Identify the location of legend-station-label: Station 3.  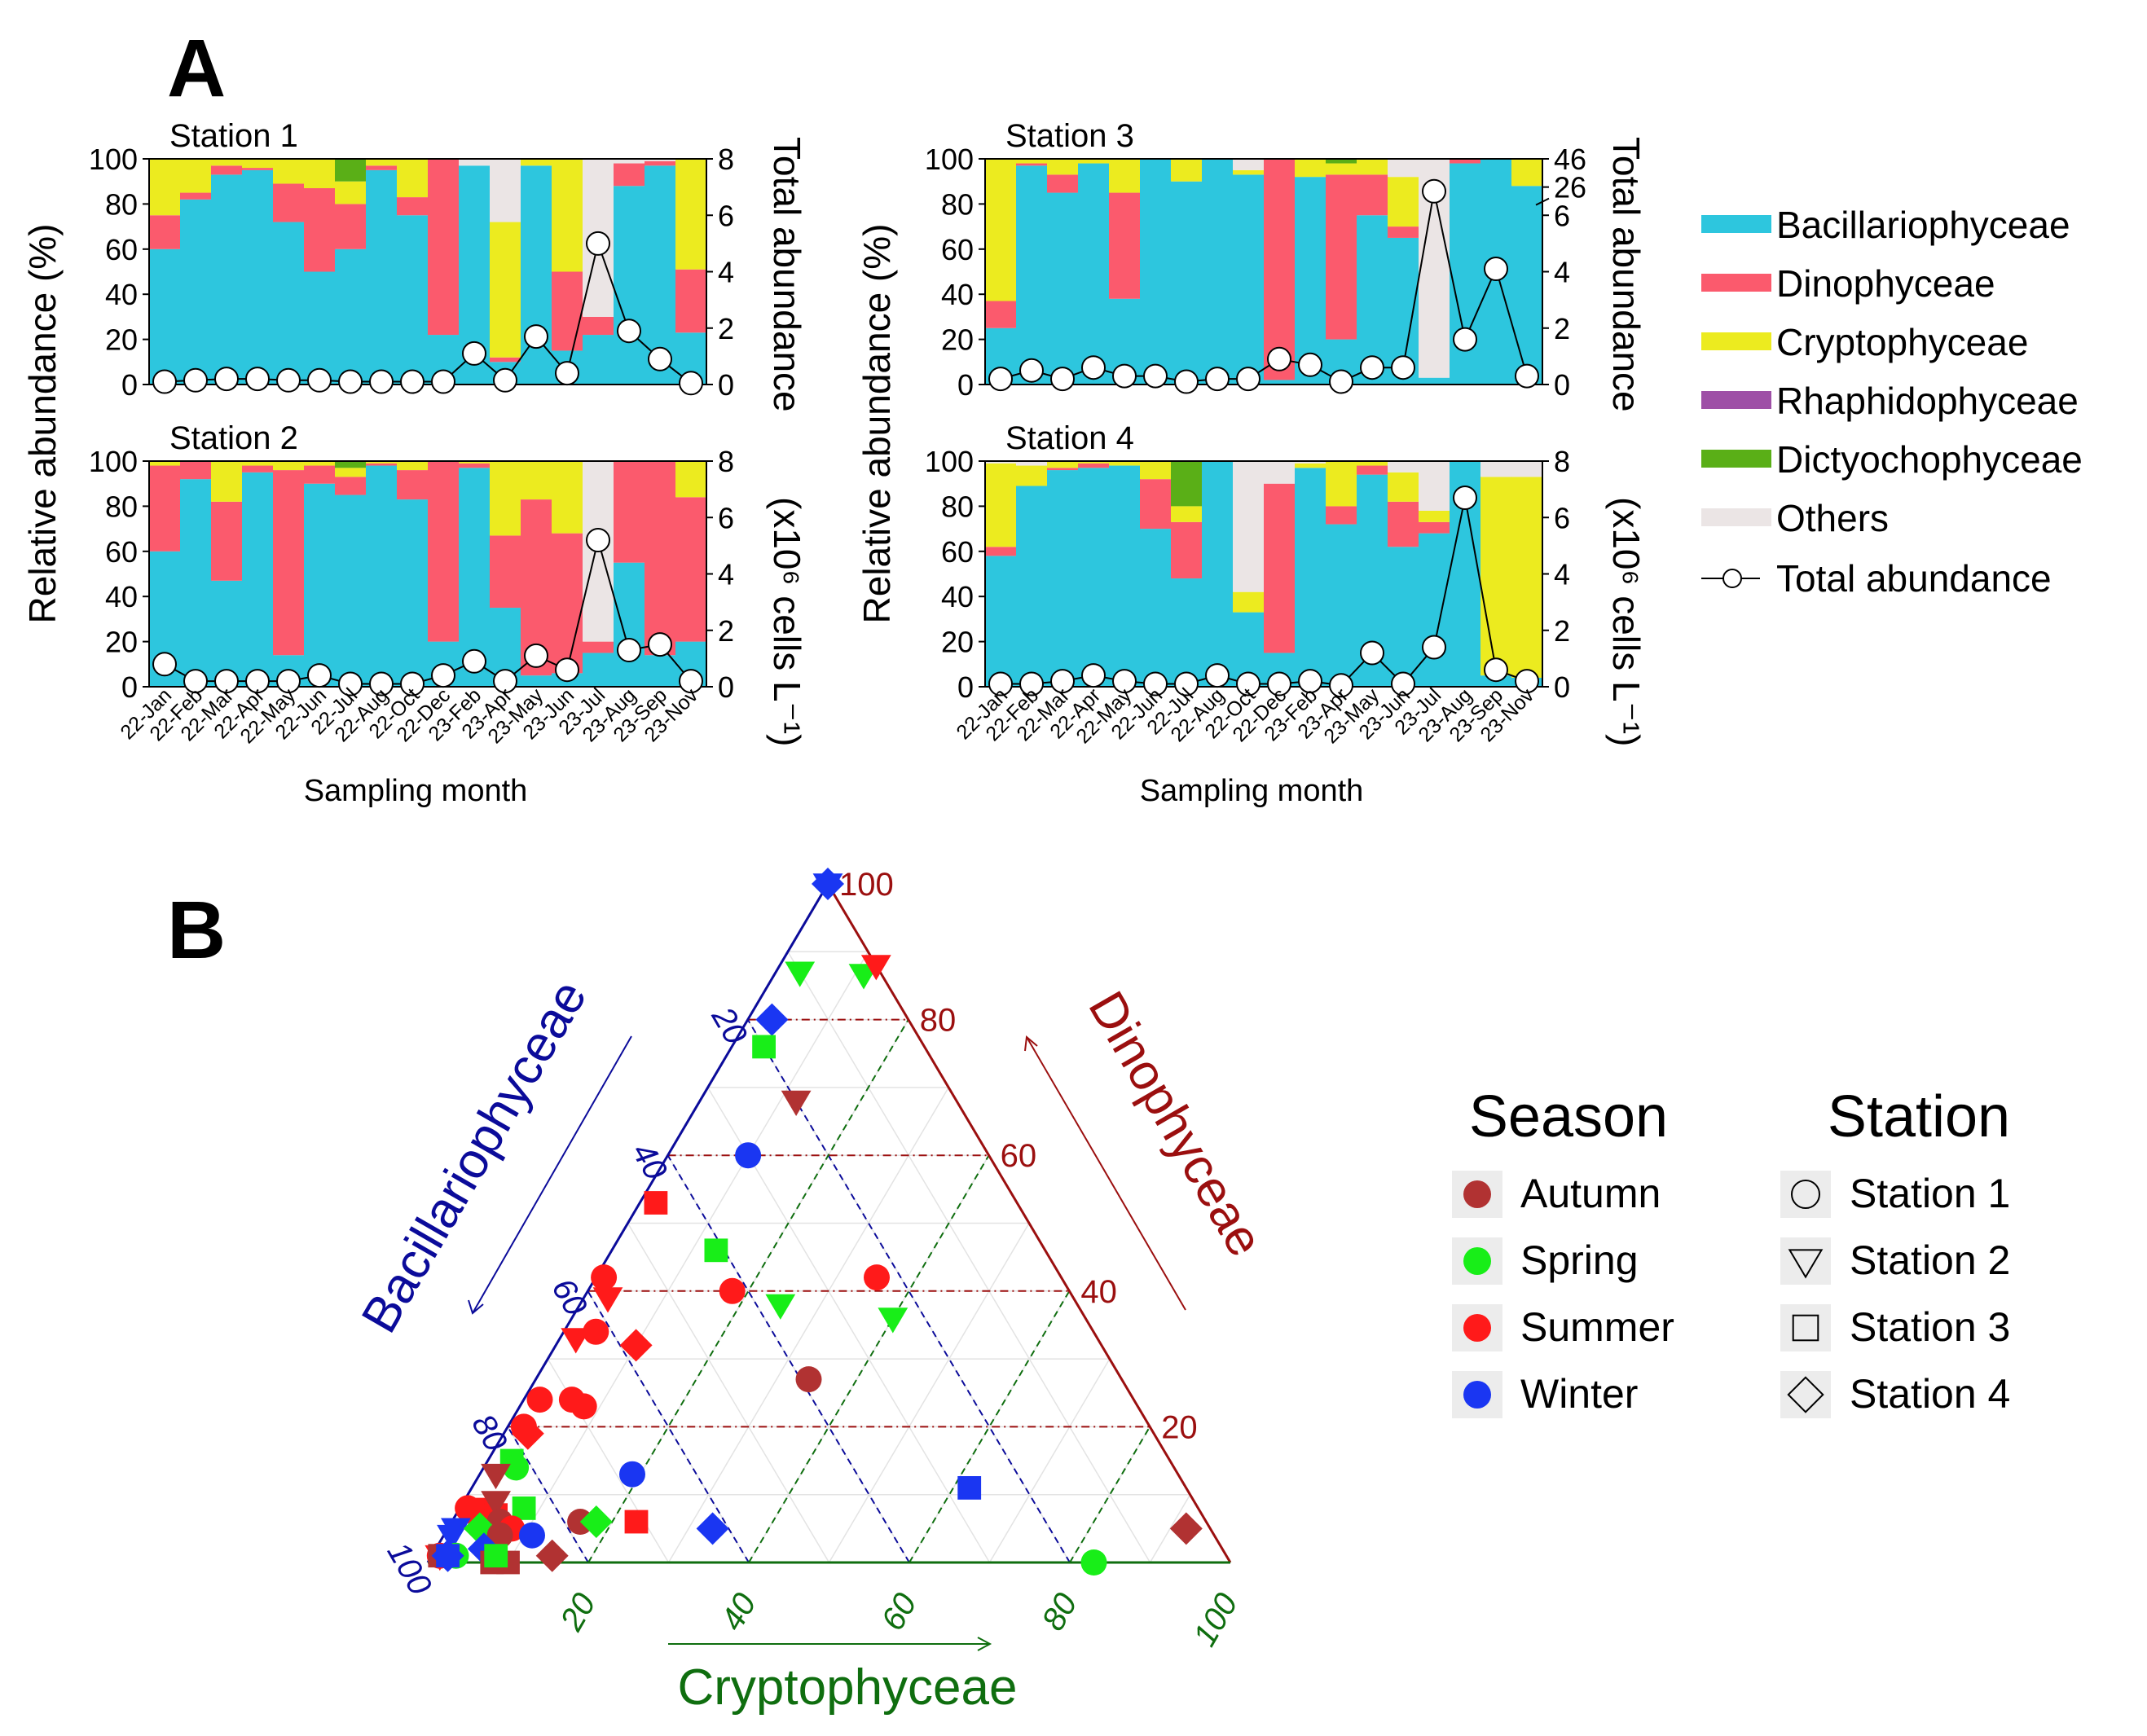
(1930, 1327).